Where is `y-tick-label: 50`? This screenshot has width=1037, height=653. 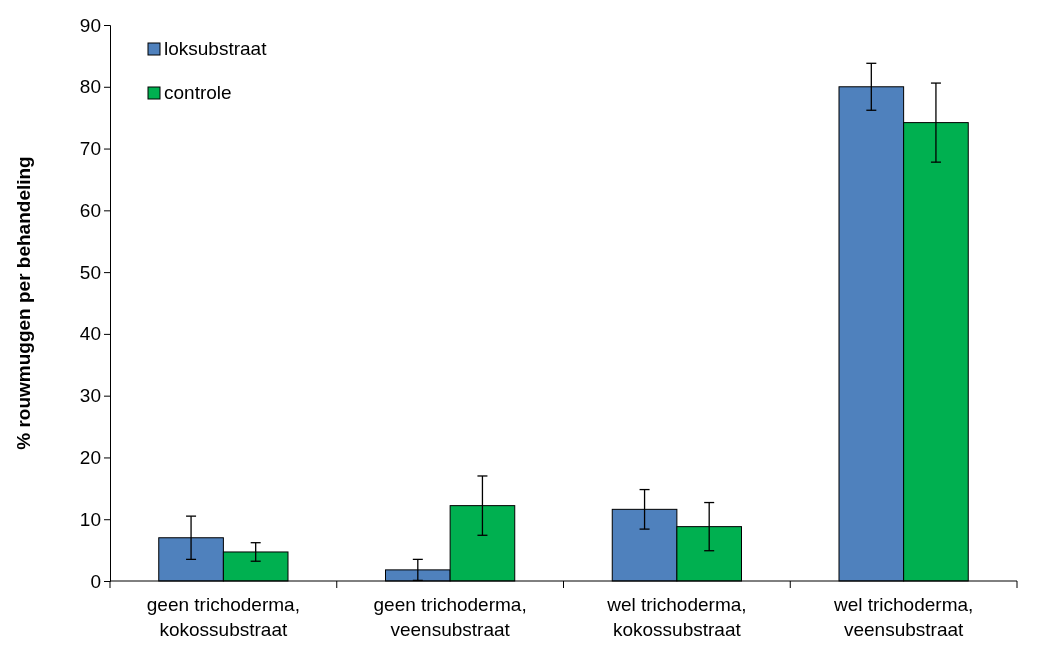
y-tick-label: 50 is located at coordinates (90, 272).